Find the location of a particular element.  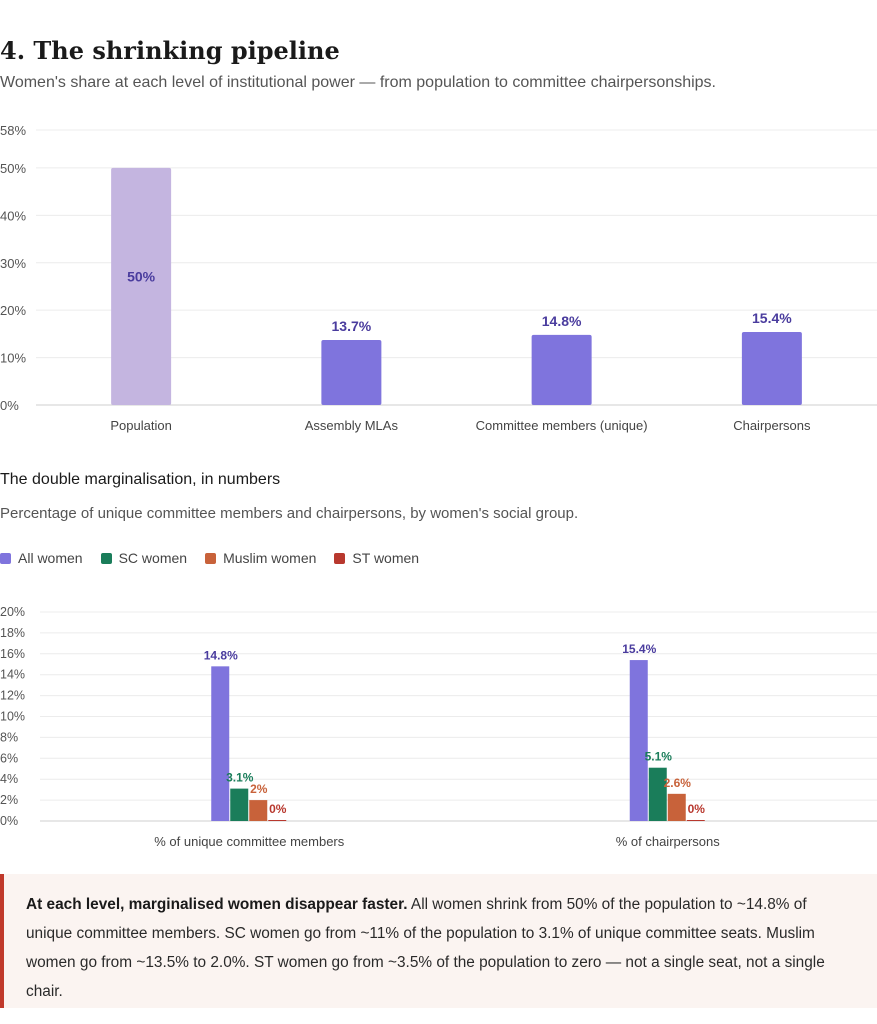

data-label: 50% is located at coordinates (141, 276).